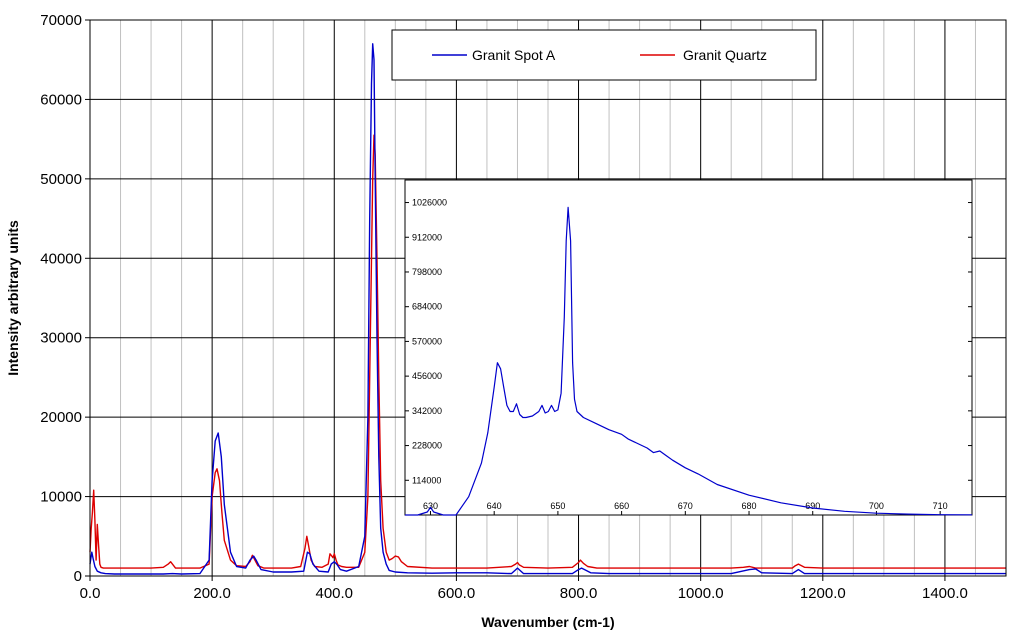  I want to click on inset-y-tick-label: 912000, so click(427, 237).